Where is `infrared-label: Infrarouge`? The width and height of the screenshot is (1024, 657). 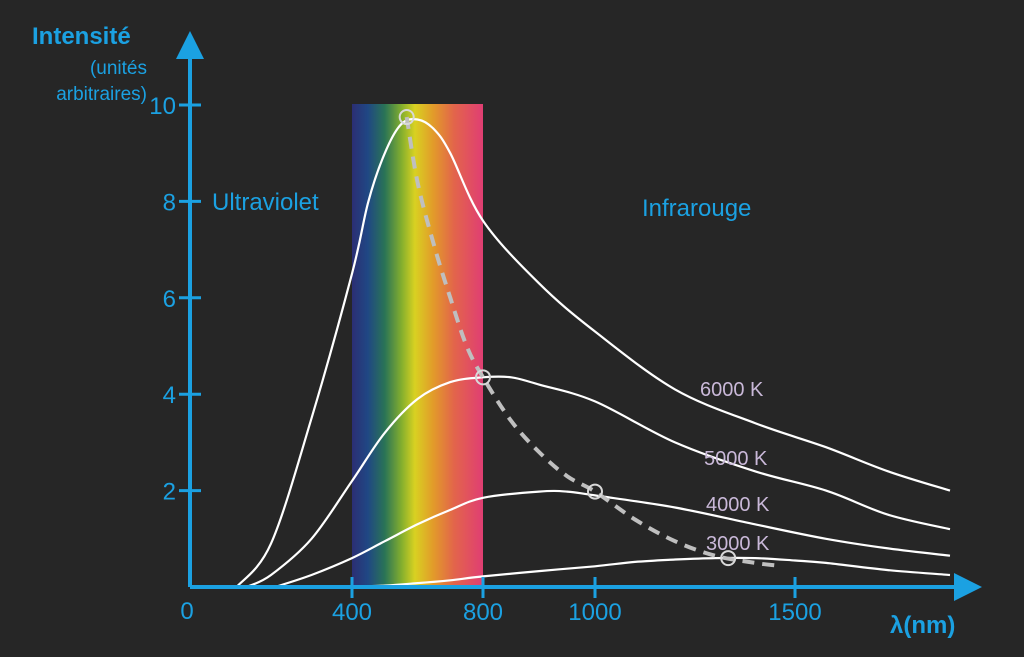 infrared-label: Infrarouge is located at coordinates (696, 208).